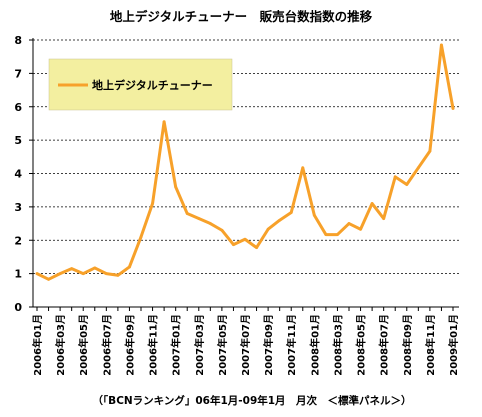 This screenshot has height=417, width=482. I want to click on legend: 地上デジタルチューナー, so click(140, 84).